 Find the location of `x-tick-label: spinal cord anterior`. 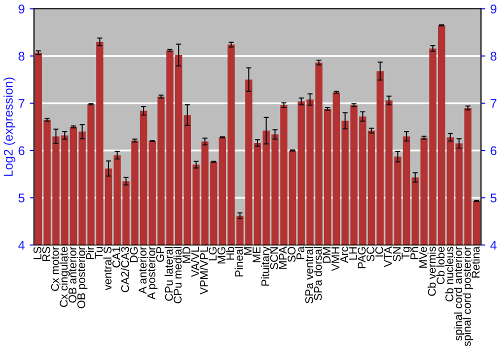

x-tick-label: spinal cord anterior is located at coordinates (459, 293).